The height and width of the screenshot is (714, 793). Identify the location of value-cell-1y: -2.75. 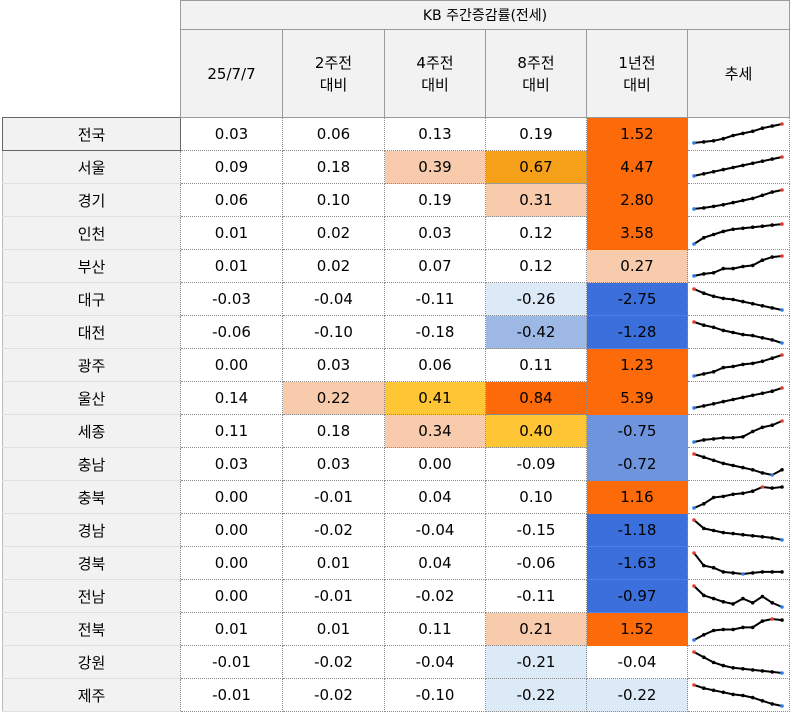
(637, 299).